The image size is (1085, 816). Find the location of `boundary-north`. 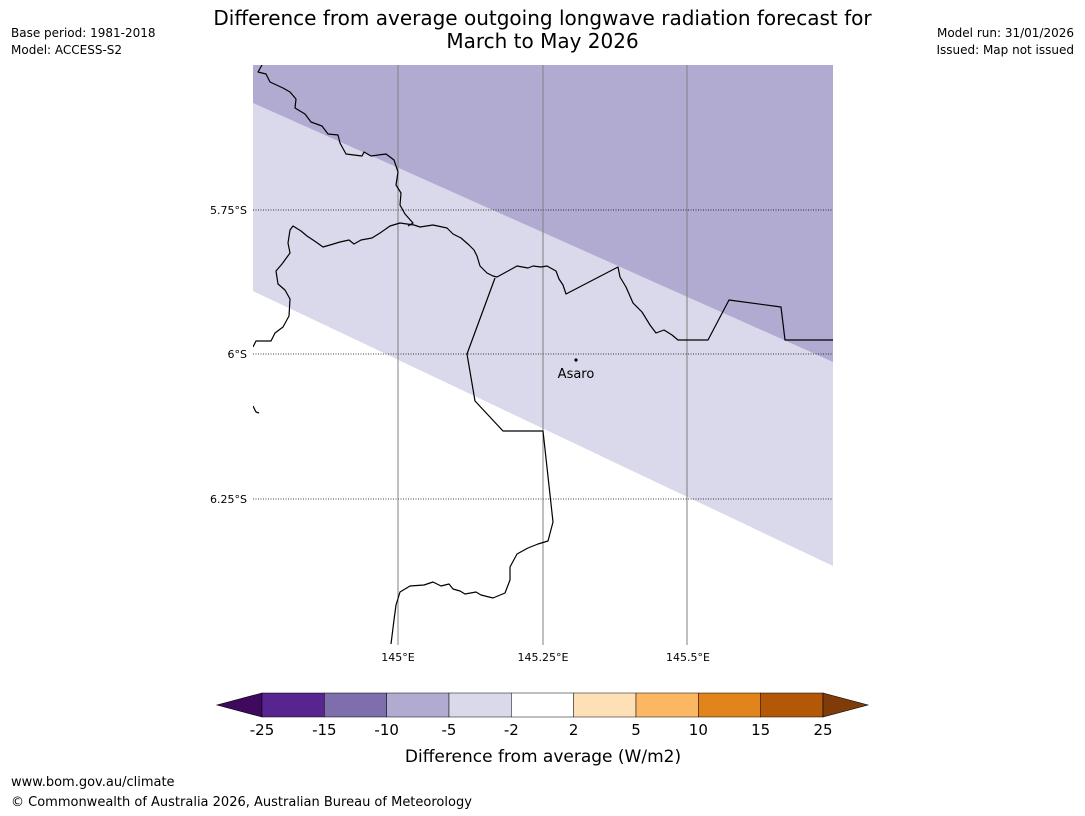

boundary-north is located at coordinates (335, 146).